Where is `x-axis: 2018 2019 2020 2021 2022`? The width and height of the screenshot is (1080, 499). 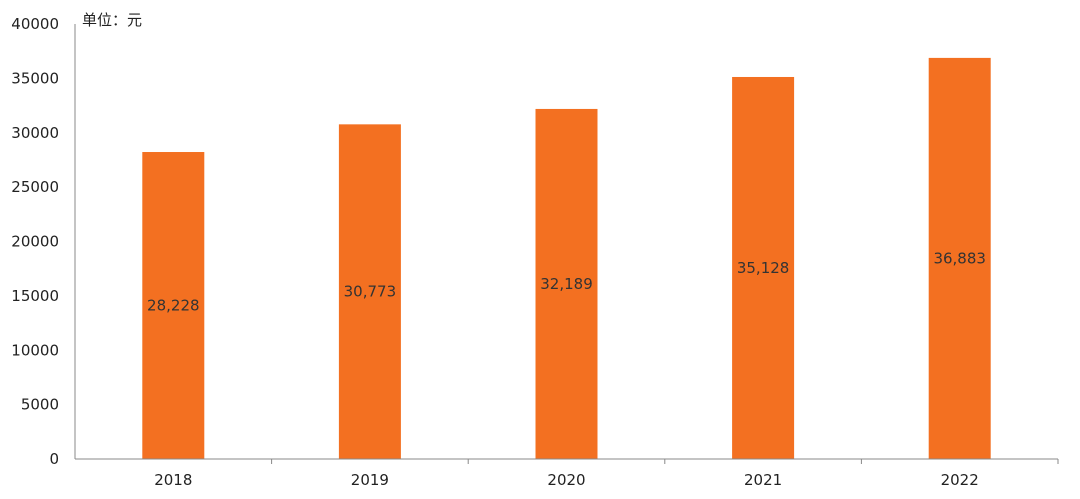 x-axis: 2018 2019 2020 2021 2022 is located at coordinates (567, 473).